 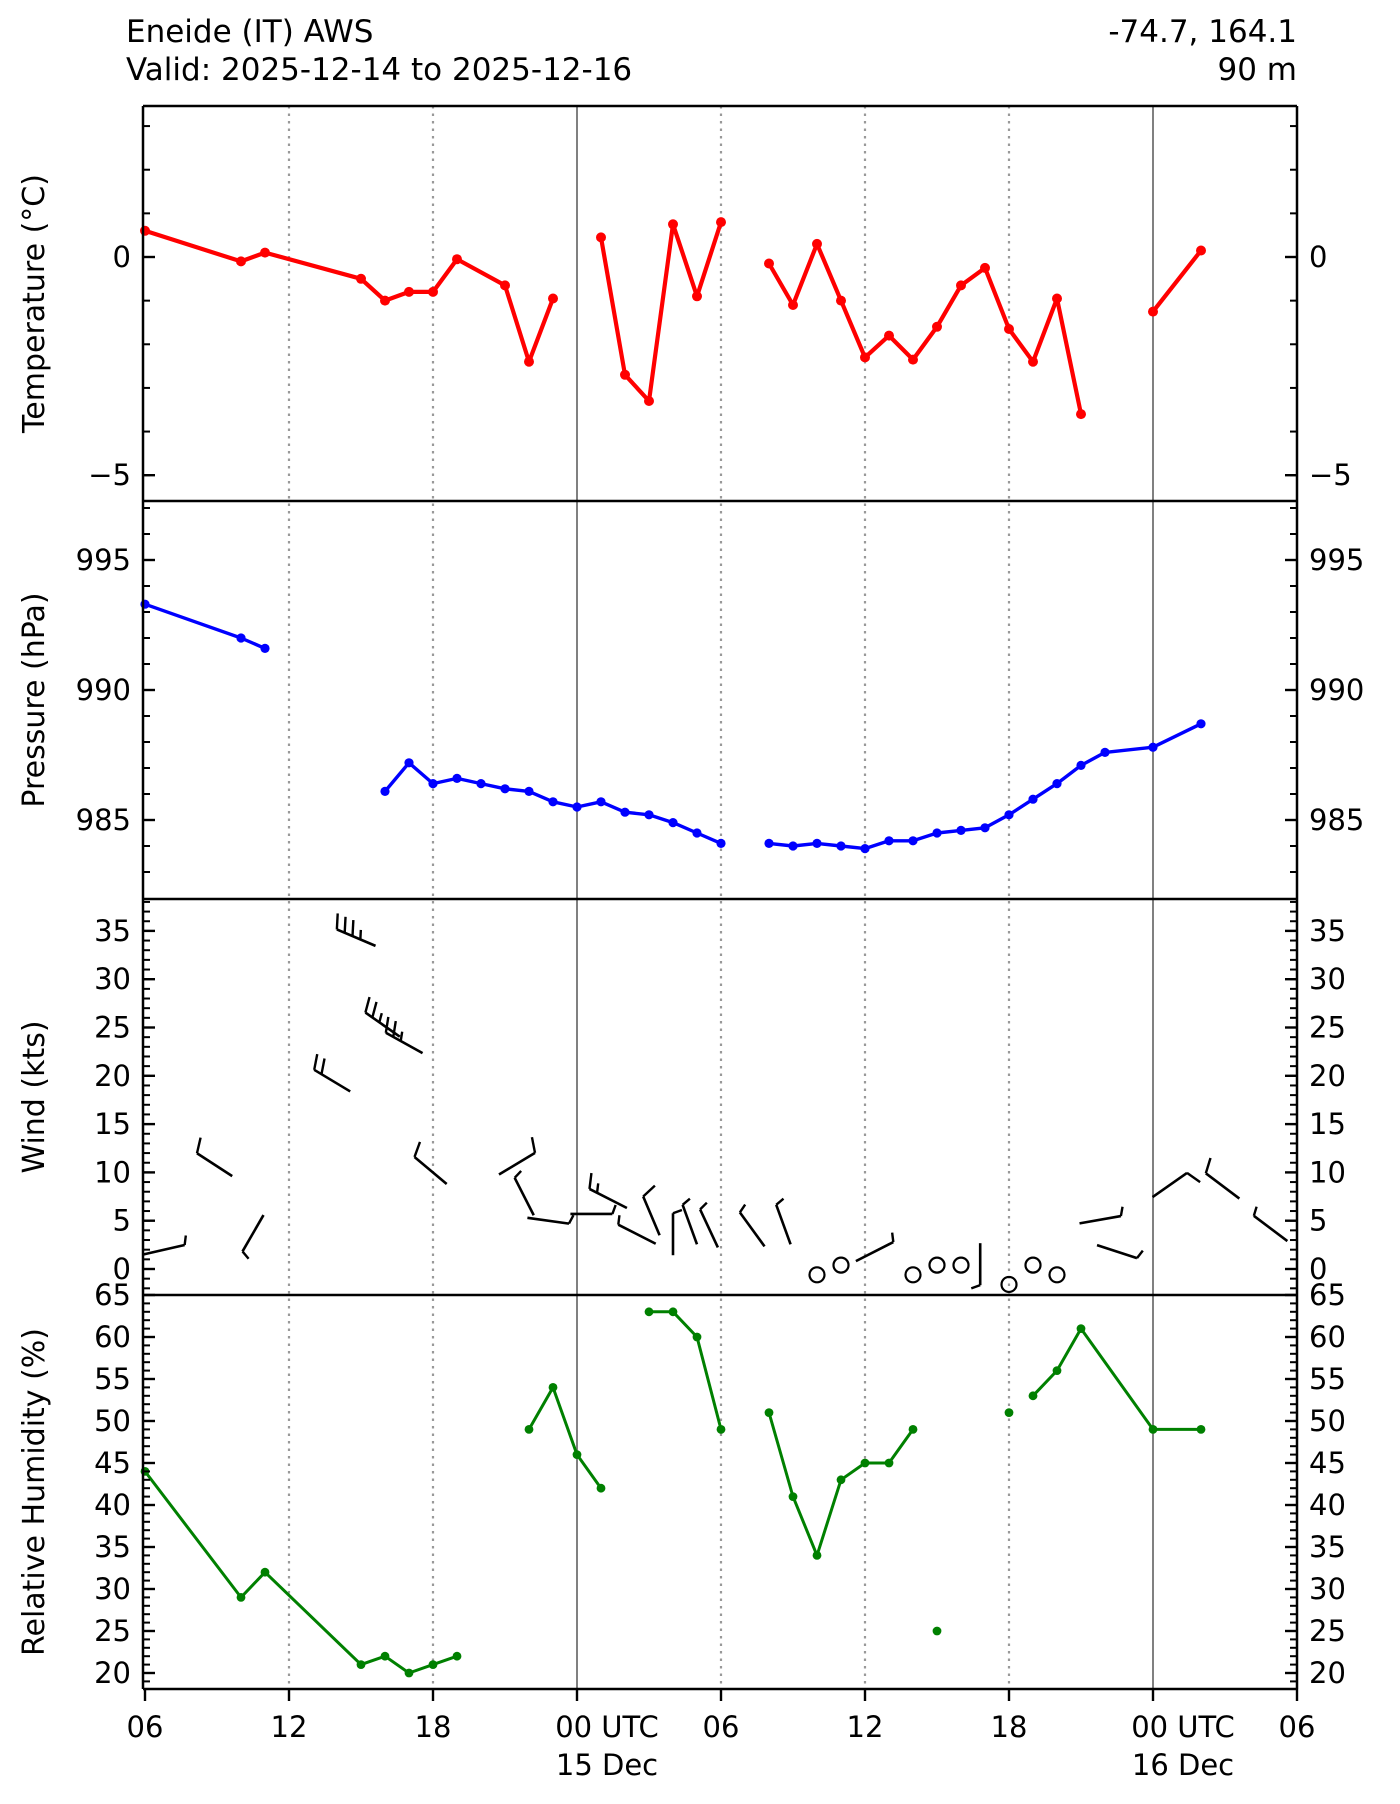 I want to click on humidity-ytick-label-left: 50, so click(x=112, y=1421).